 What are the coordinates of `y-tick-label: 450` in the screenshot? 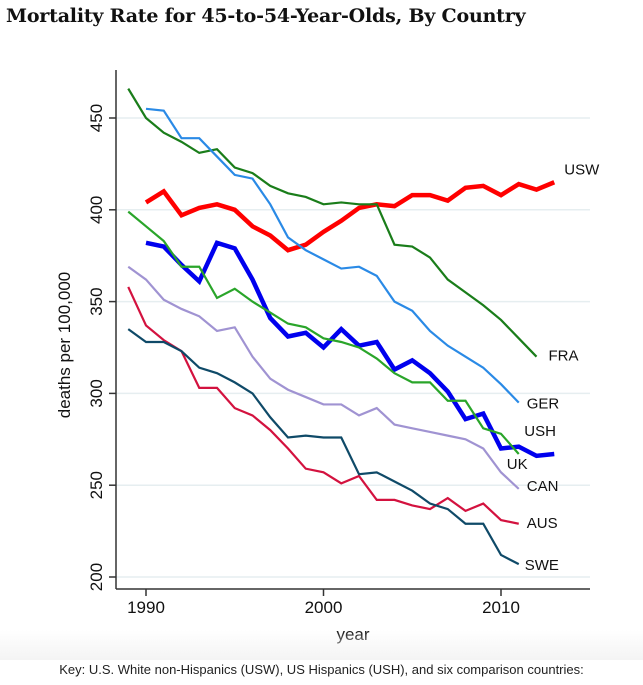 It's located at (96, 118).